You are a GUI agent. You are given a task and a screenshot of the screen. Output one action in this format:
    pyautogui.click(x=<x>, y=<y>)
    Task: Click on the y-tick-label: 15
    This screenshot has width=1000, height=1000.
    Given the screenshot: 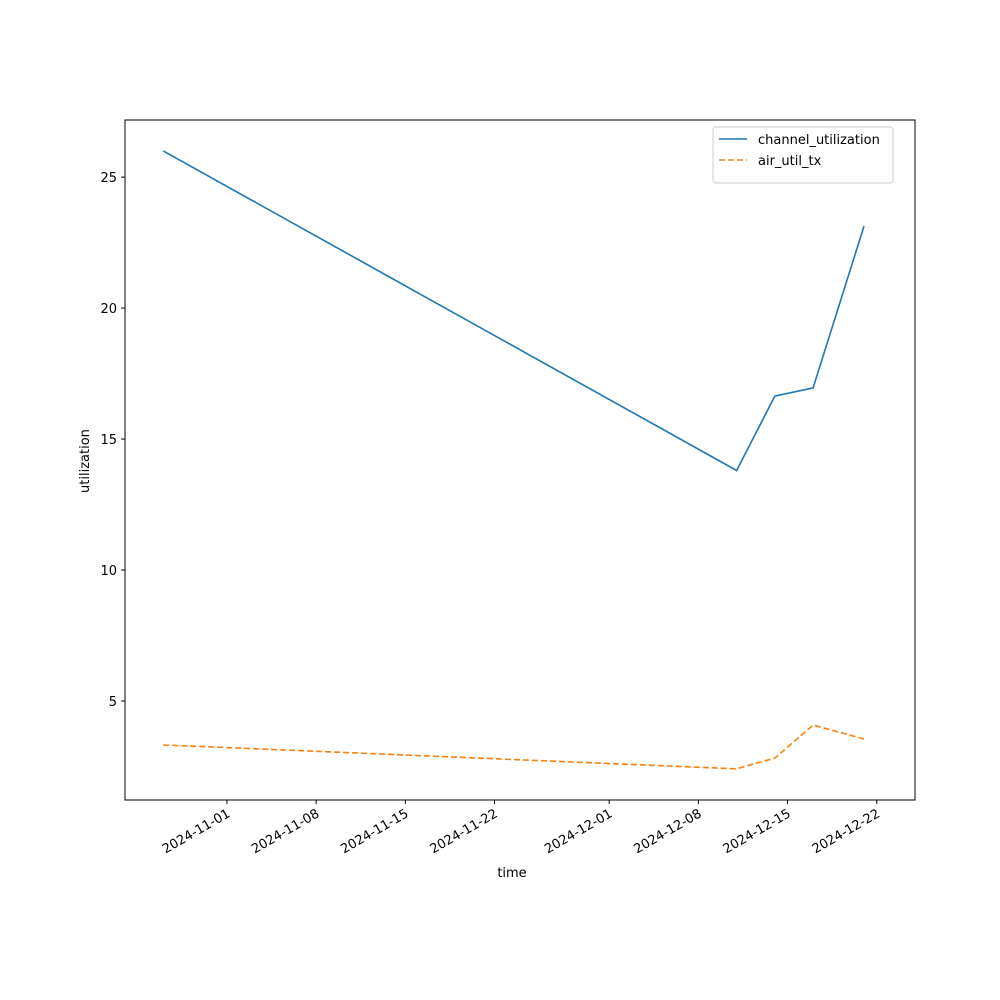 What is the action you would take?
    pyautogui.click(x=108, y=440)
    